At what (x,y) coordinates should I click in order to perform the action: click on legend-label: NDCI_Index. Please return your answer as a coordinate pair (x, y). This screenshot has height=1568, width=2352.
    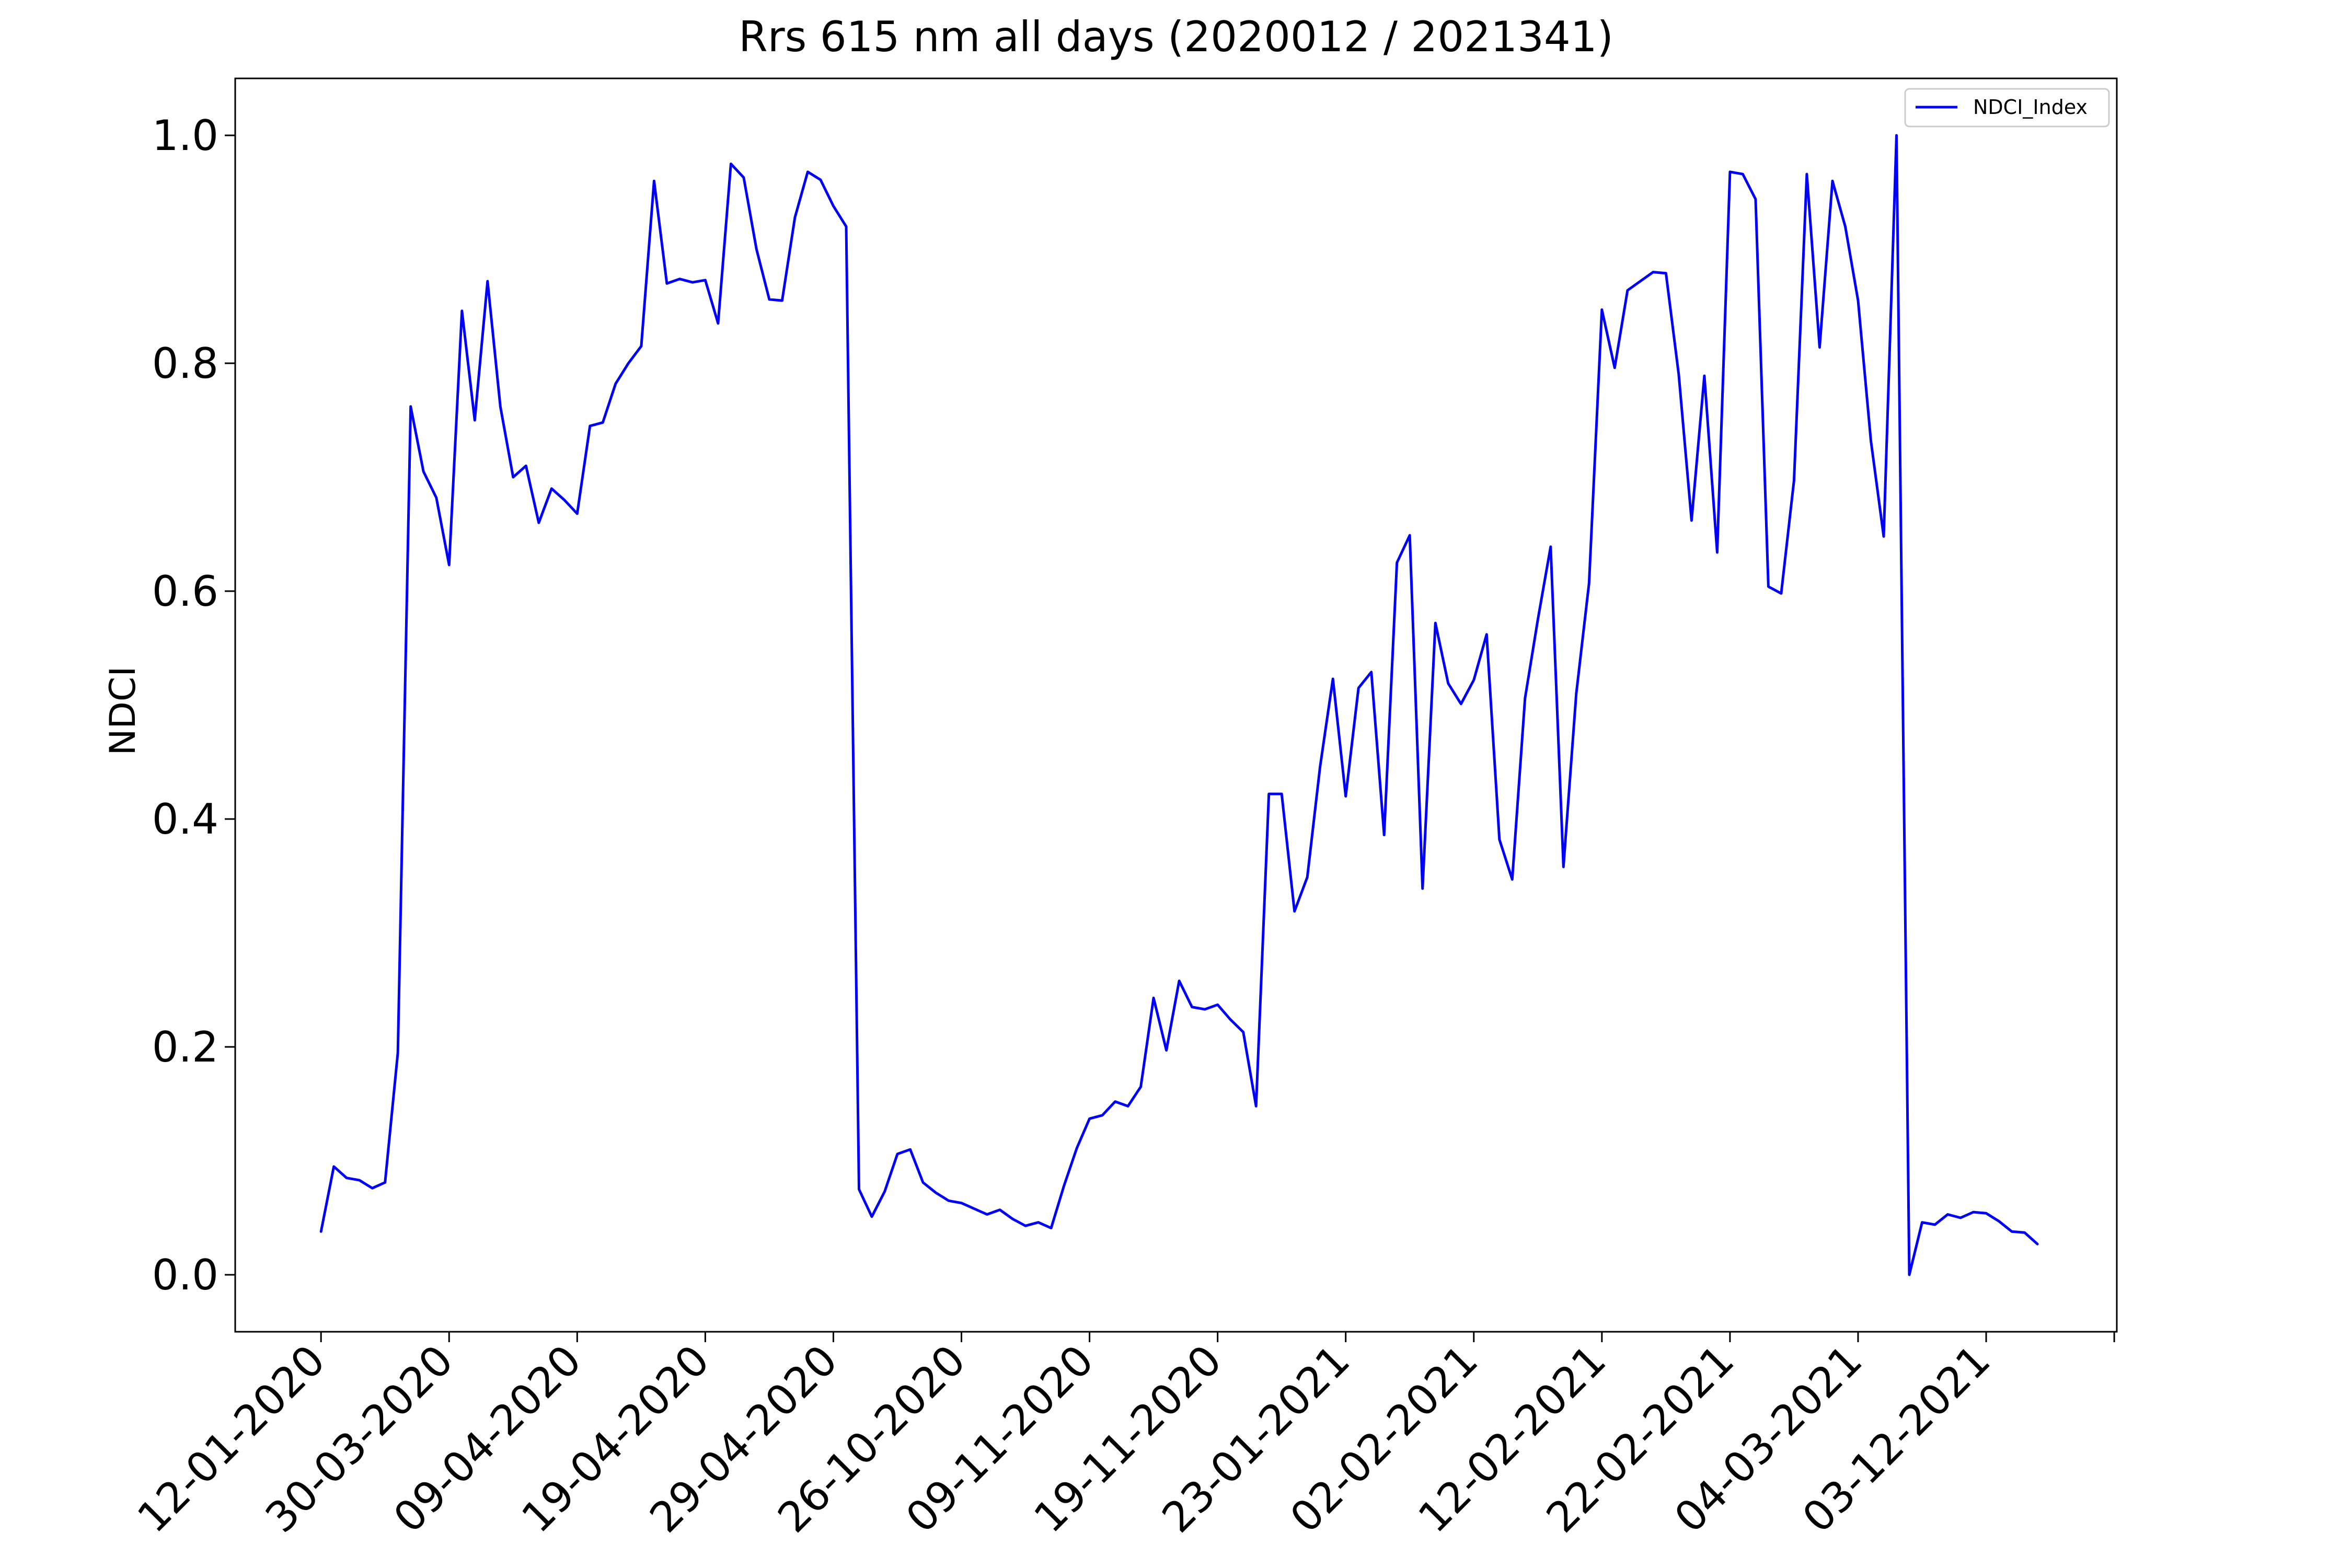
    Looking at the image, I should click on (2030, 107).